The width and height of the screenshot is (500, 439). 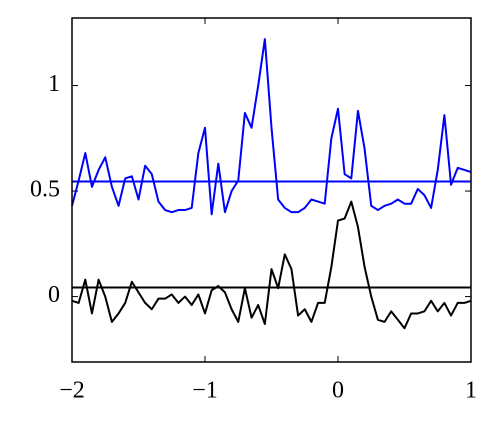 What do you see at coordinates (54, 84) in the screenshot?
I see `y-tick-label: 1` at bounding box center [54, 84].